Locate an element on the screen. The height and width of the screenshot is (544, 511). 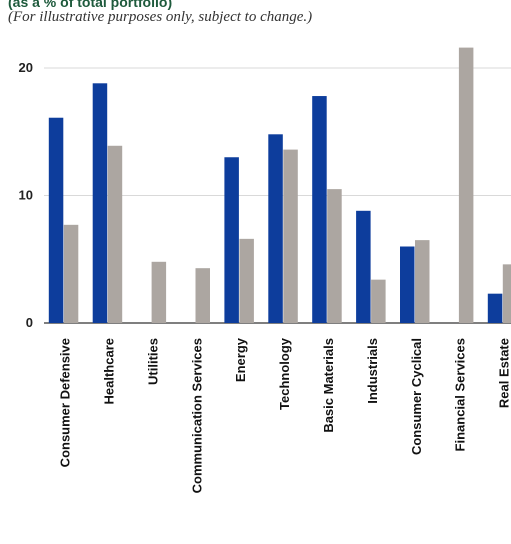
x-tick-label: Communication Services is located at coordinates (196, 415).